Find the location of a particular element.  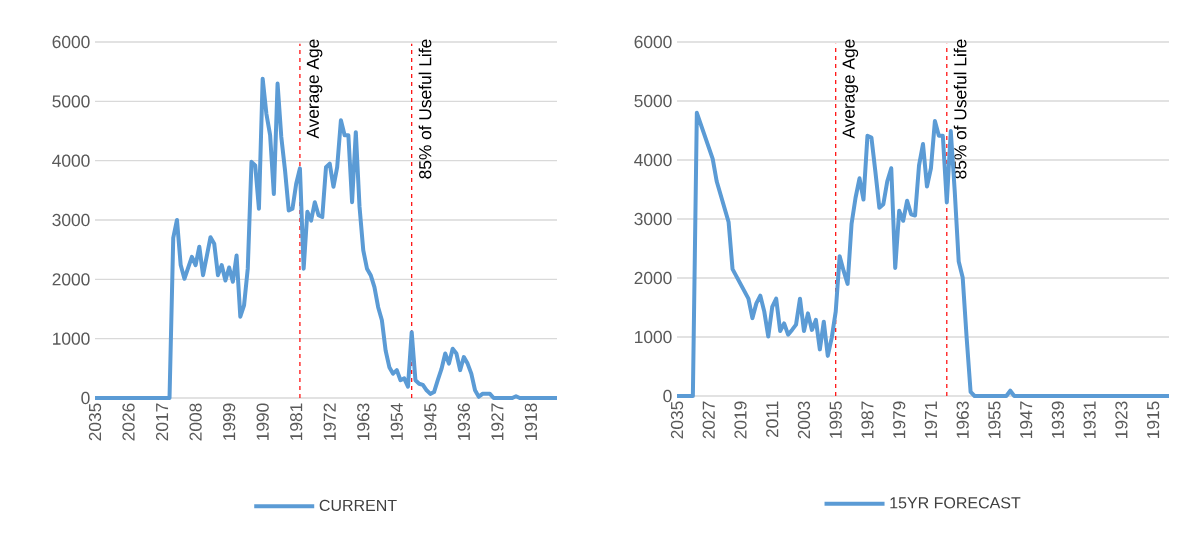

legend-label: 15YR FORECAST is located at coordinates (955, 503).